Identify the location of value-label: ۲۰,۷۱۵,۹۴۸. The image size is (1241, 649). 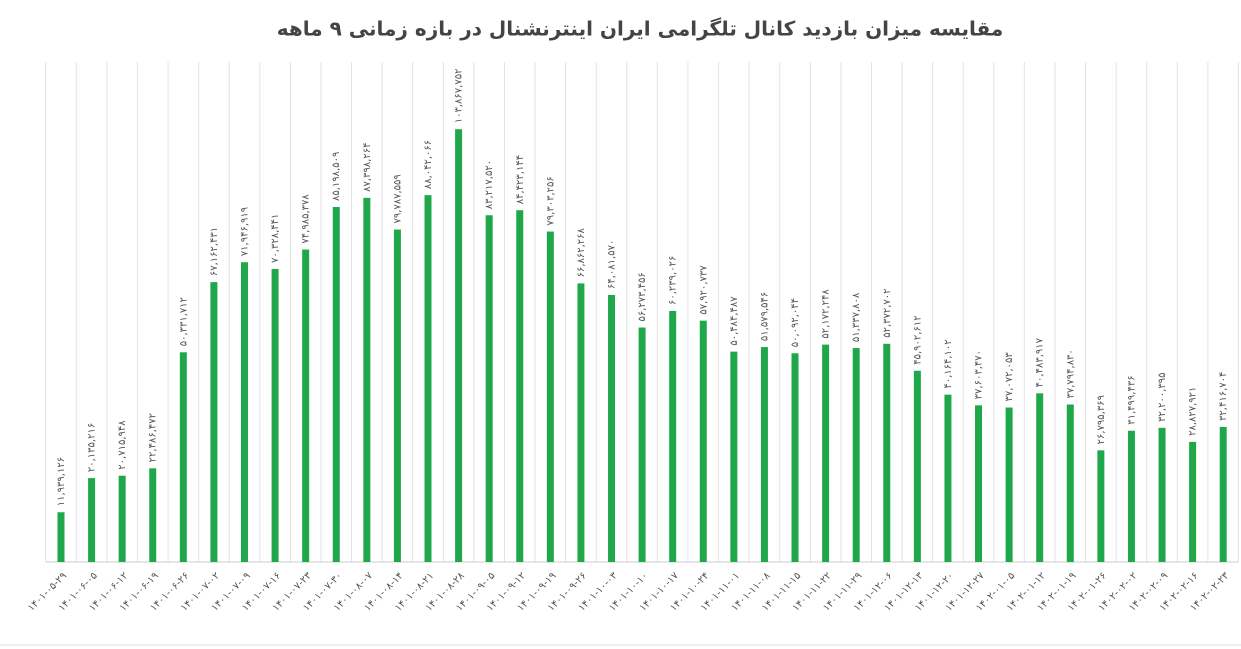
(122, 445).